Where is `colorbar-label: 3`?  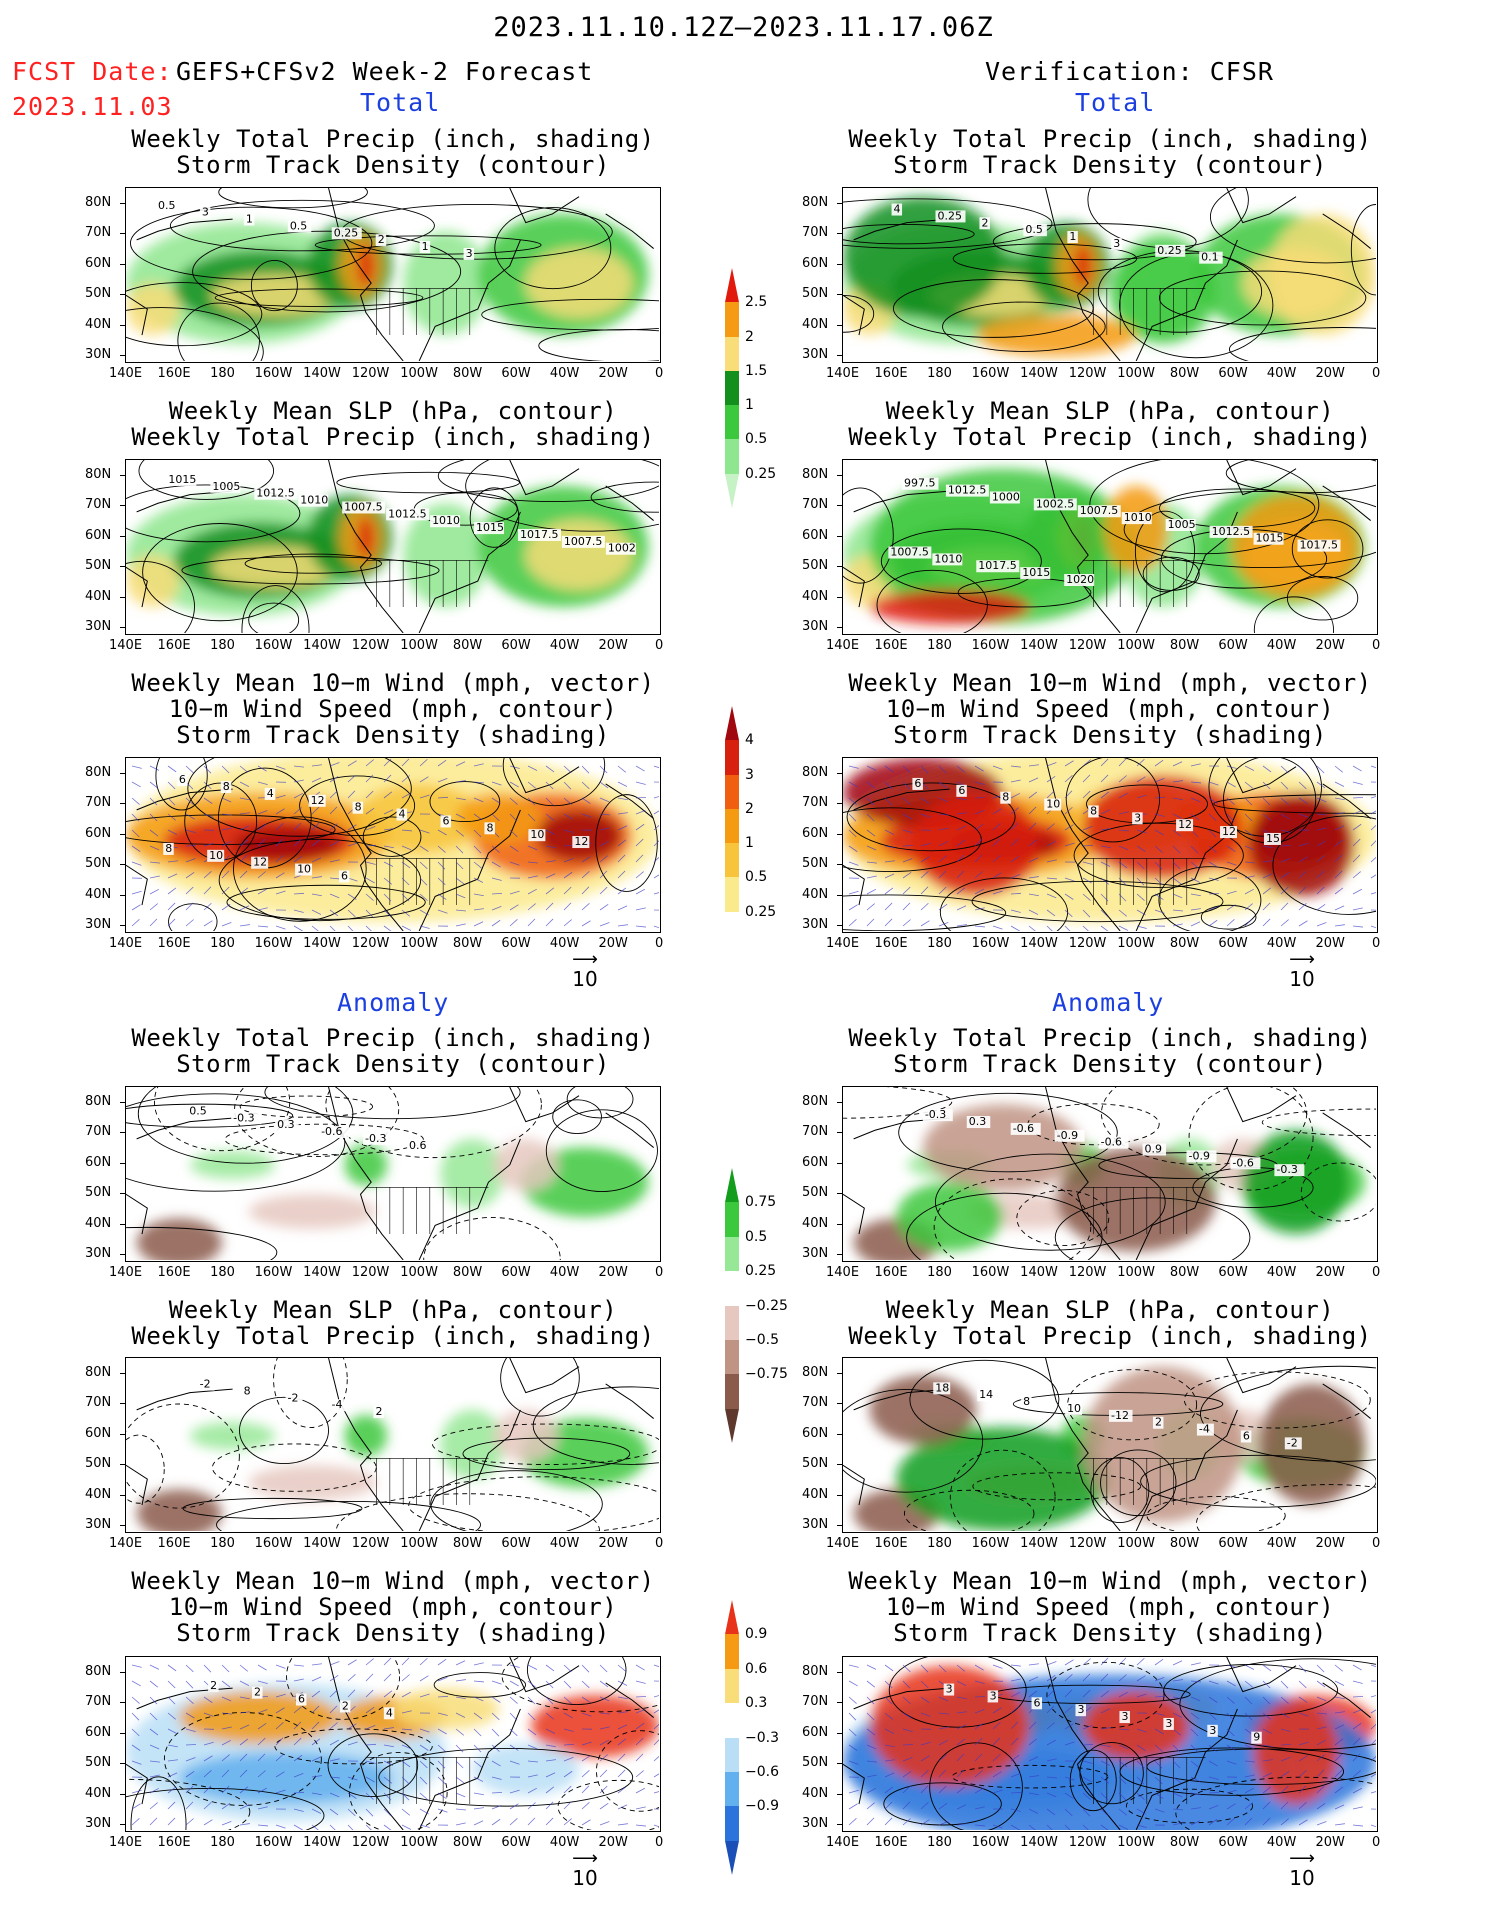
colorbar-label: 3 is located at coordinates (749, 774).